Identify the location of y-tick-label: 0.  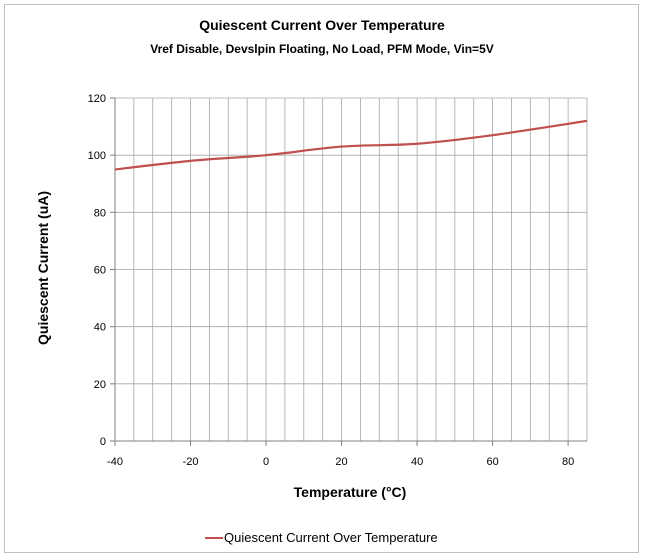
(103, 442).